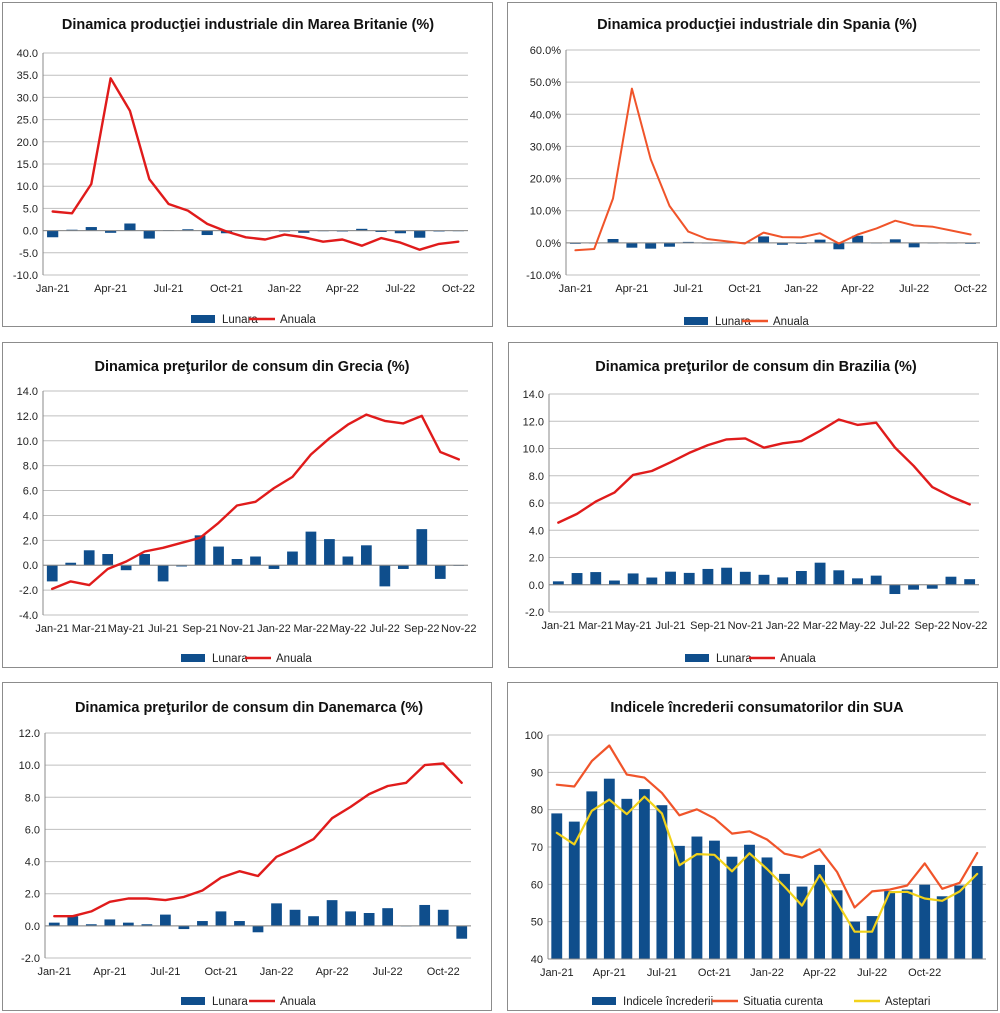 The height and width of the screenshot is (1013, 1000). What do you see at coordinates (32, 798) in the screenshot?
I see `y-tick-label: 8.0` at bounding box center [32, 798].